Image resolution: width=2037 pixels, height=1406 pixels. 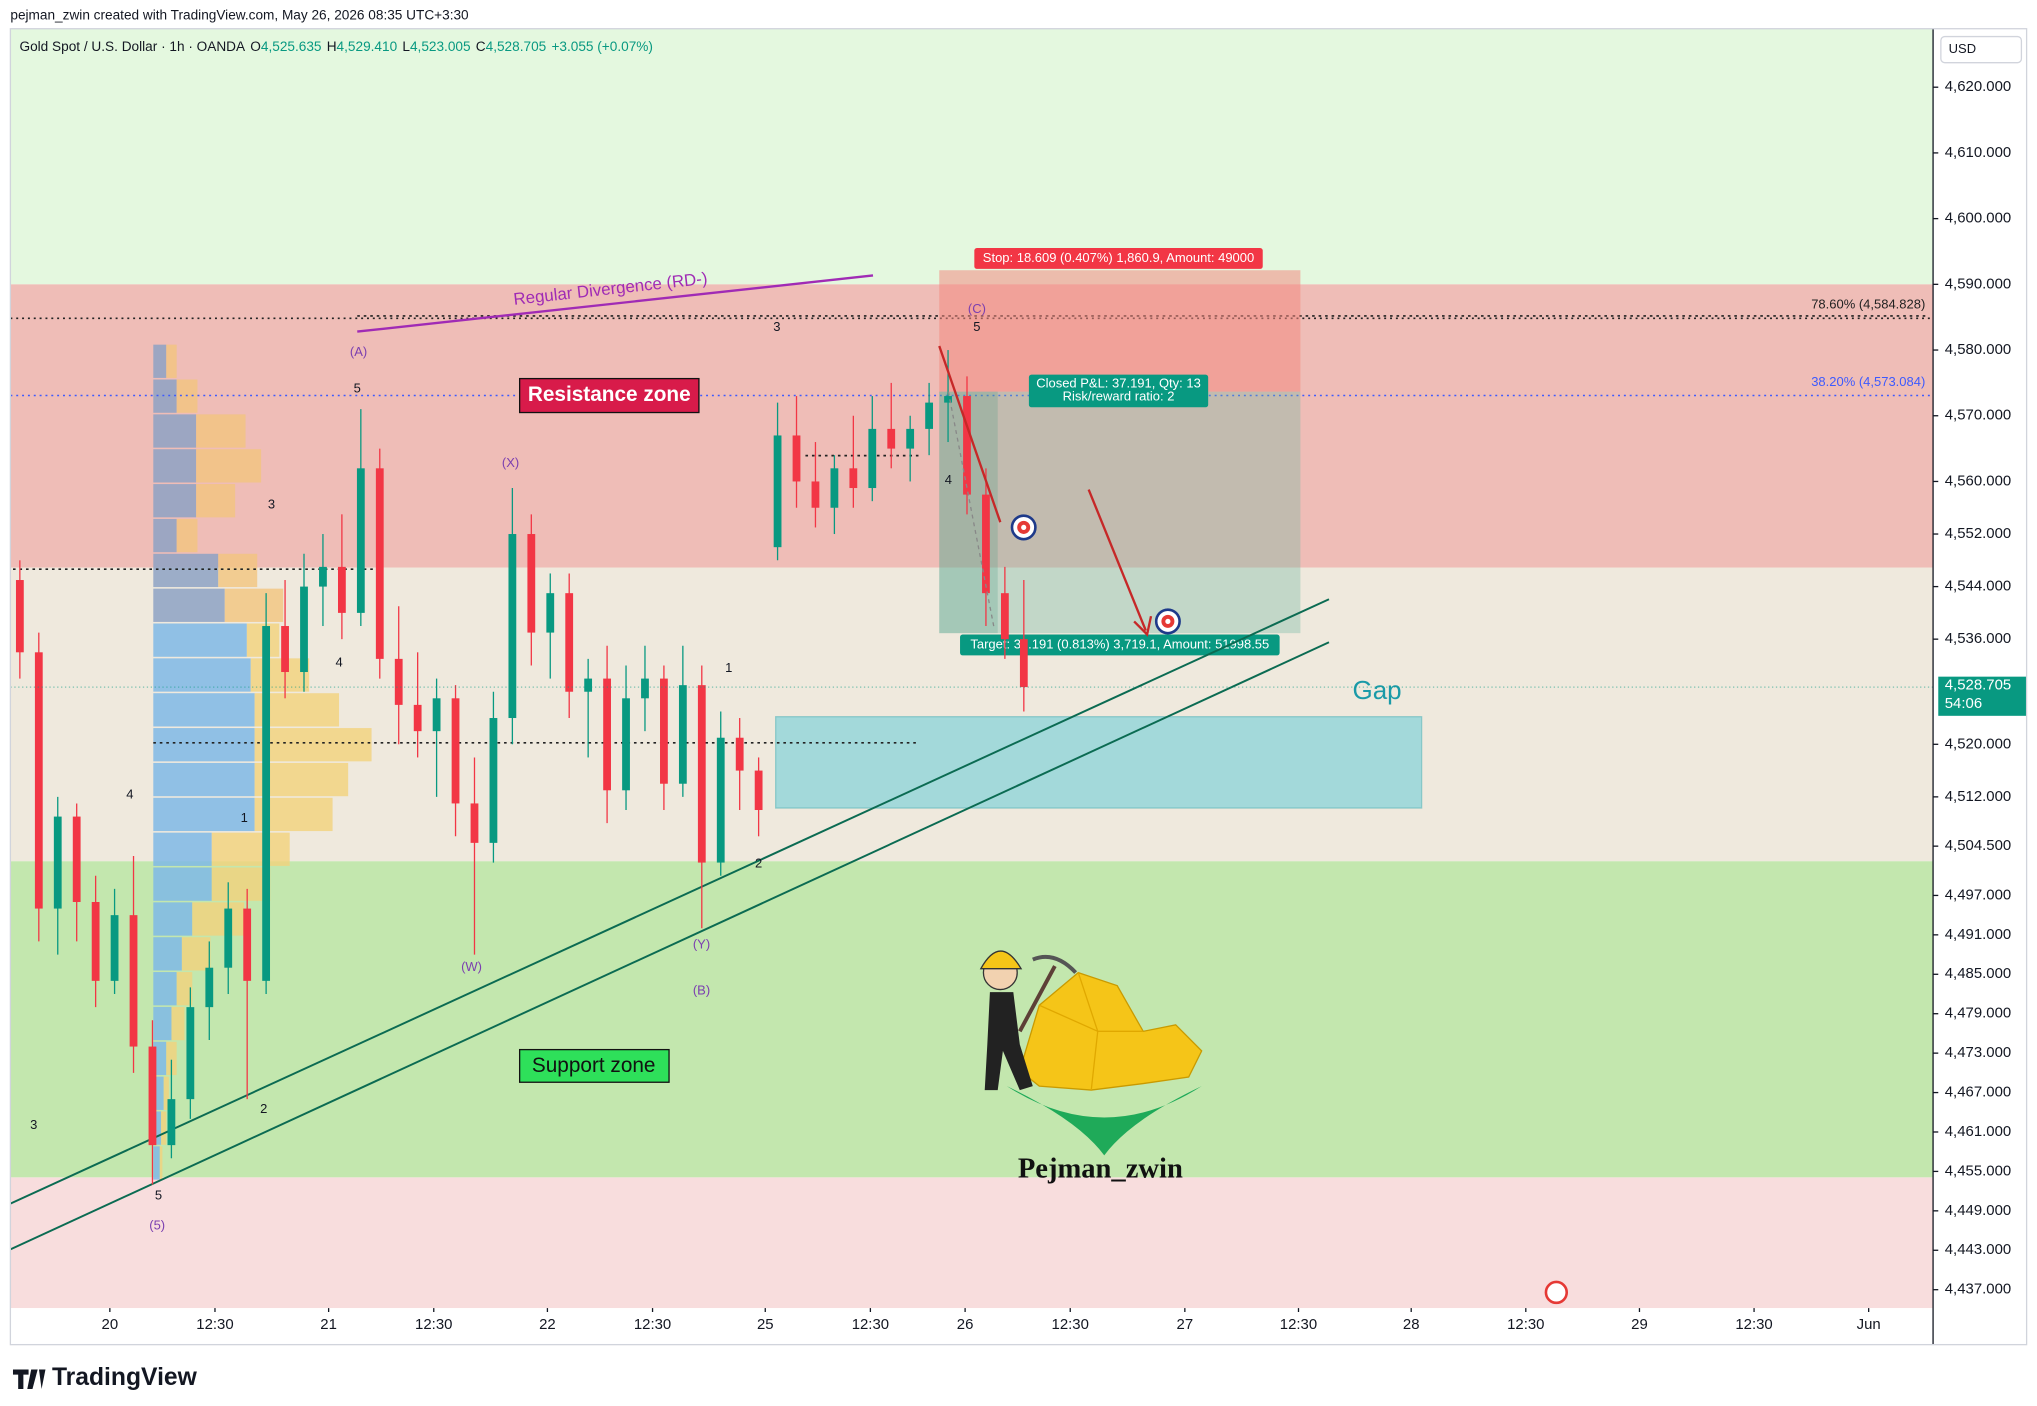 I want to click on y-tick-label: 4,455.000, so click(x=1978, y=1170).